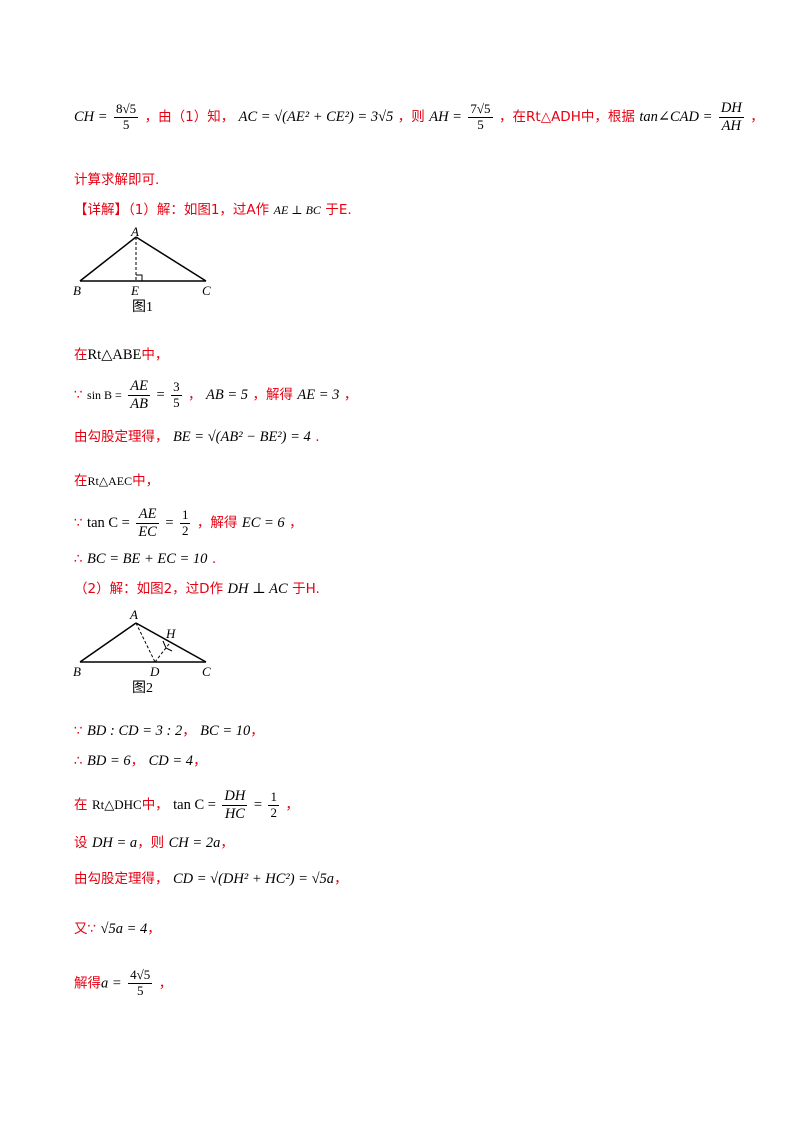 This screenshot has height=1132, width=800. I want to click on line-15: 由勾股定理得， CD = √(DH² + HC²) = √5a，, so click(211, 879).